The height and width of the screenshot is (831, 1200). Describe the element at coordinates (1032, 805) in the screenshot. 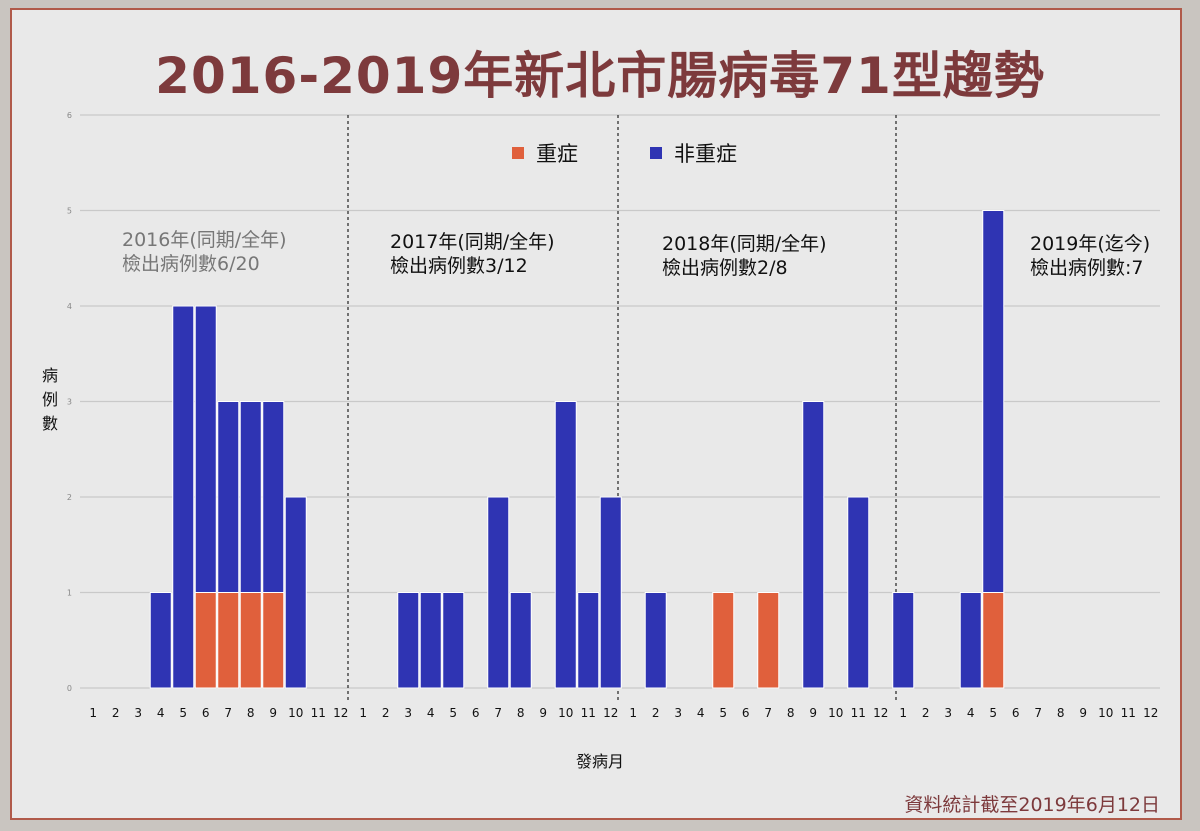

I see `footnote: 資料統計截至2019年6月12日` at that location.